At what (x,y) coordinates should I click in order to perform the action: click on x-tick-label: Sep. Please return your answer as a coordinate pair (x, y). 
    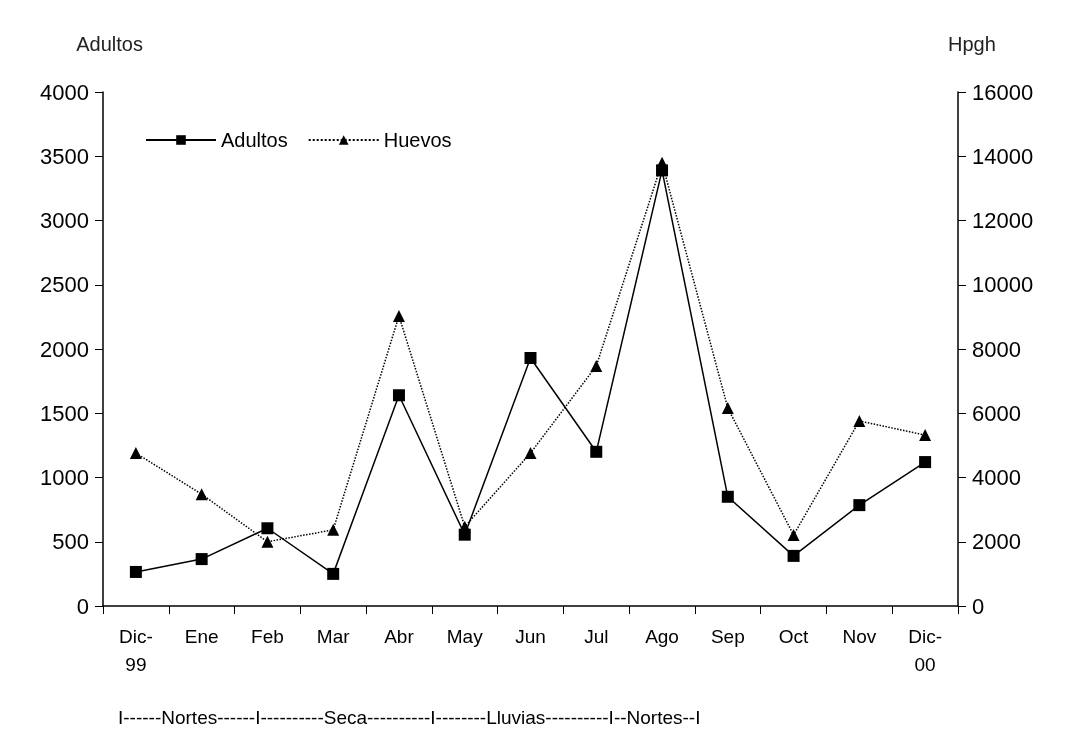
    Looking at the image, I should click on (727, 636).